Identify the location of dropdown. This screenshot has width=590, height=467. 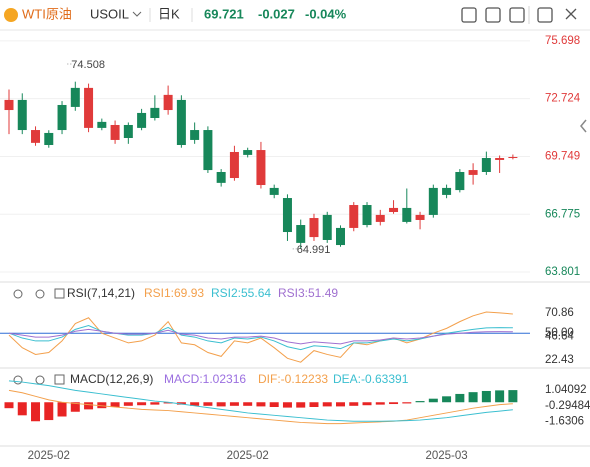
(137, 14).